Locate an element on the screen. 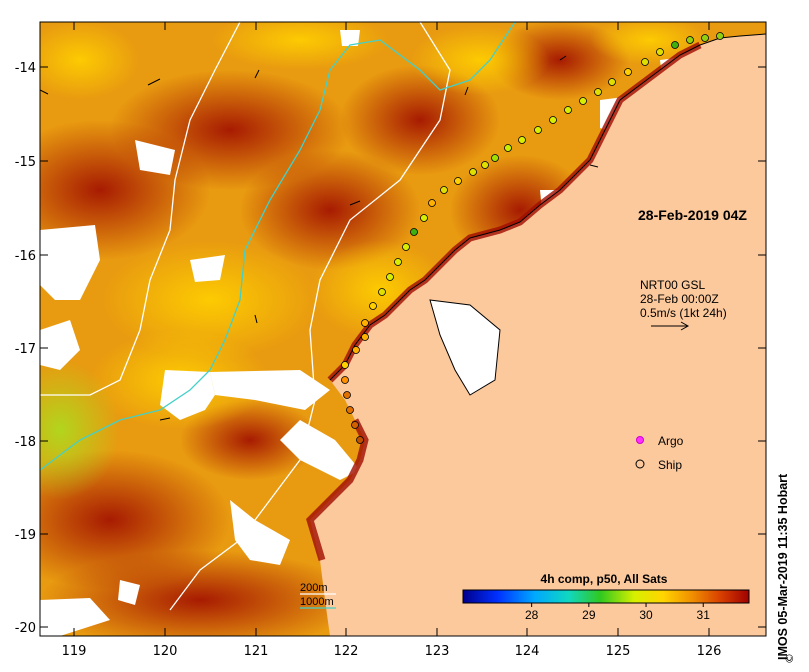 Image resolution: width=809 pixels, height=672 pixels. lon-tick: 120 is located at coordinates (165, 651).